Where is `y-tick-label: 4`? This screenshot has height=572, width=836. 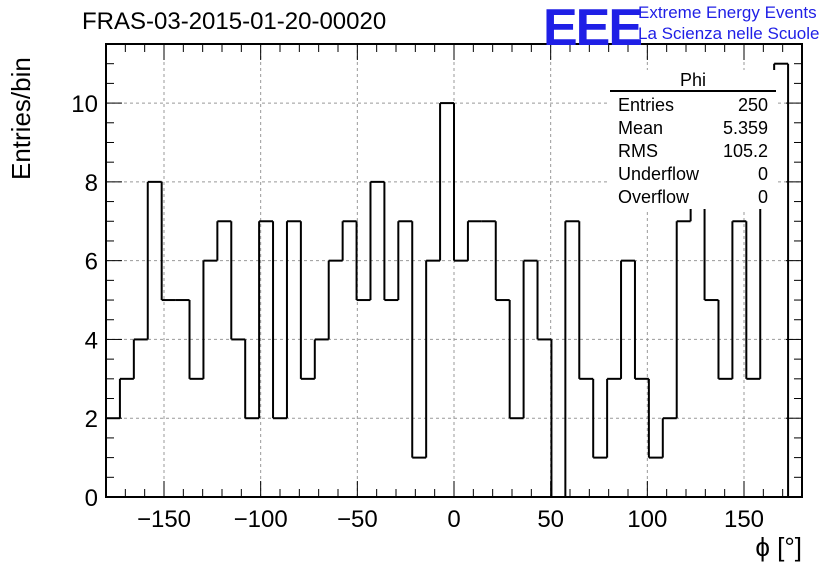 y-tick-label: 4 is located at coordinates (91, 340).